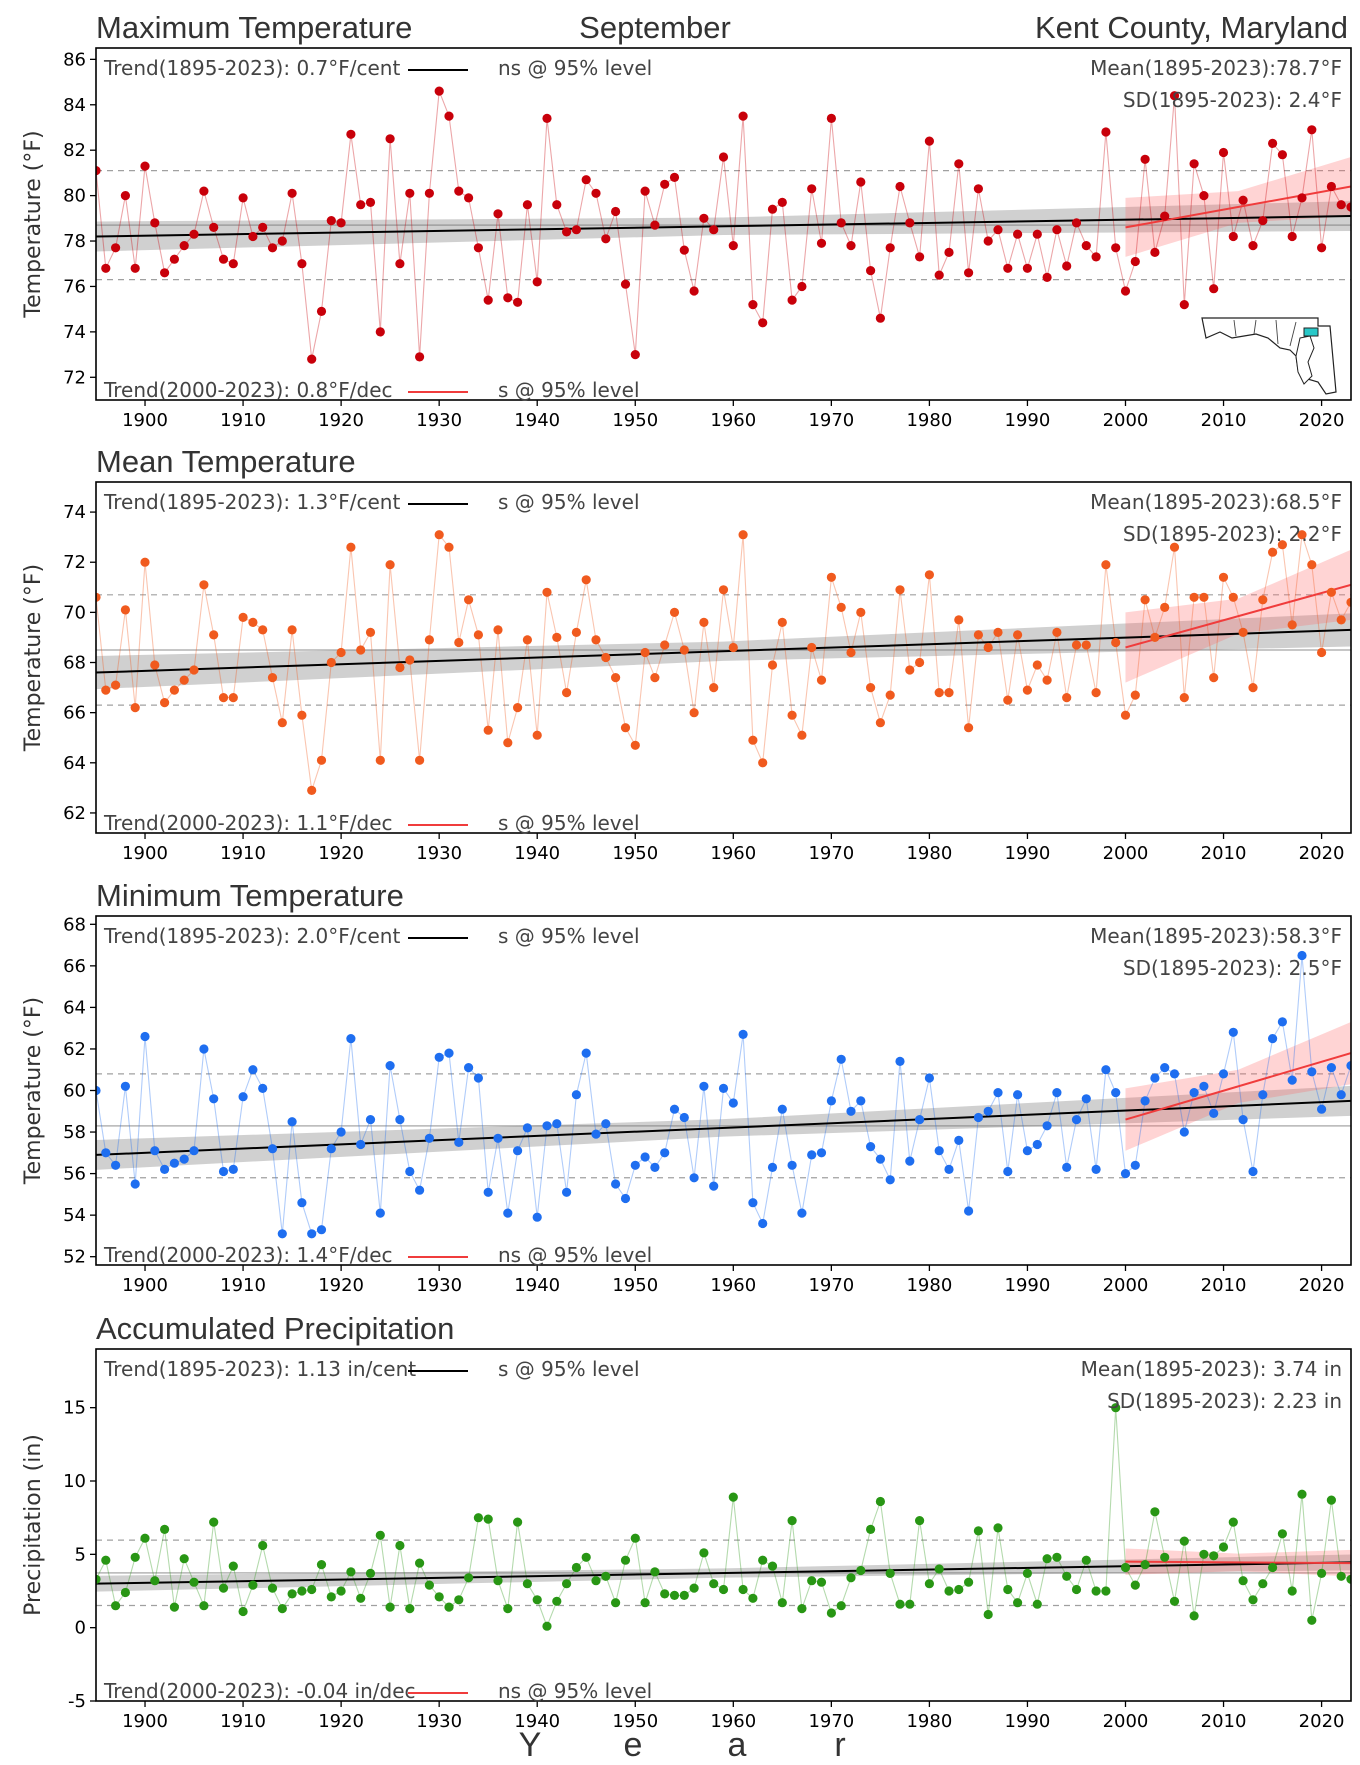  What do you see at coordinates (537, 853) in the screenshot?
I see `x-tick-label: 1940` at bounding box center [537, 853].